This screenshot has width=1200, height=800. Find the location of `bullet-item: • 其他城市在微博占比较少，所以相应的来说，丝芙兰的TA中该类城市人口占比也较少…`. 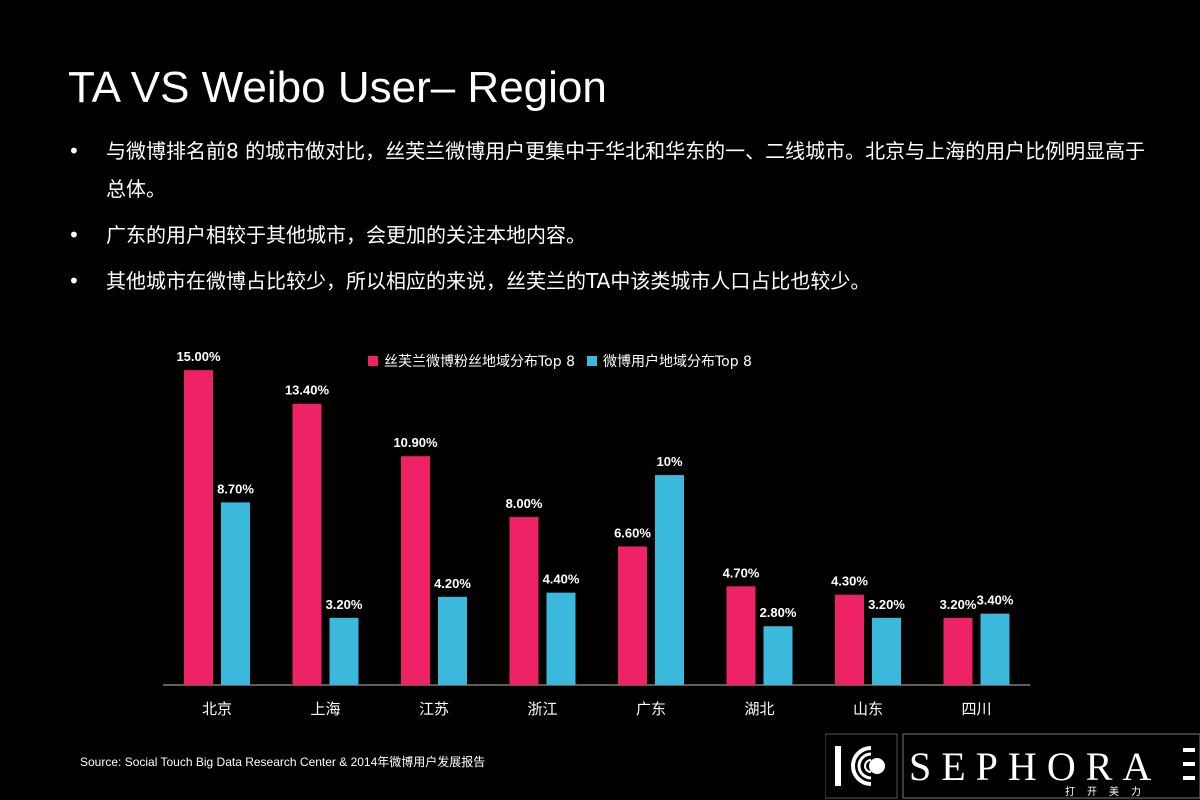

bullet-item: • 其他城市在微博占比较少，所以相应的来说，丝芙兰的TA中该类城市人口占比也较少… is located at coordinates (606, 281).